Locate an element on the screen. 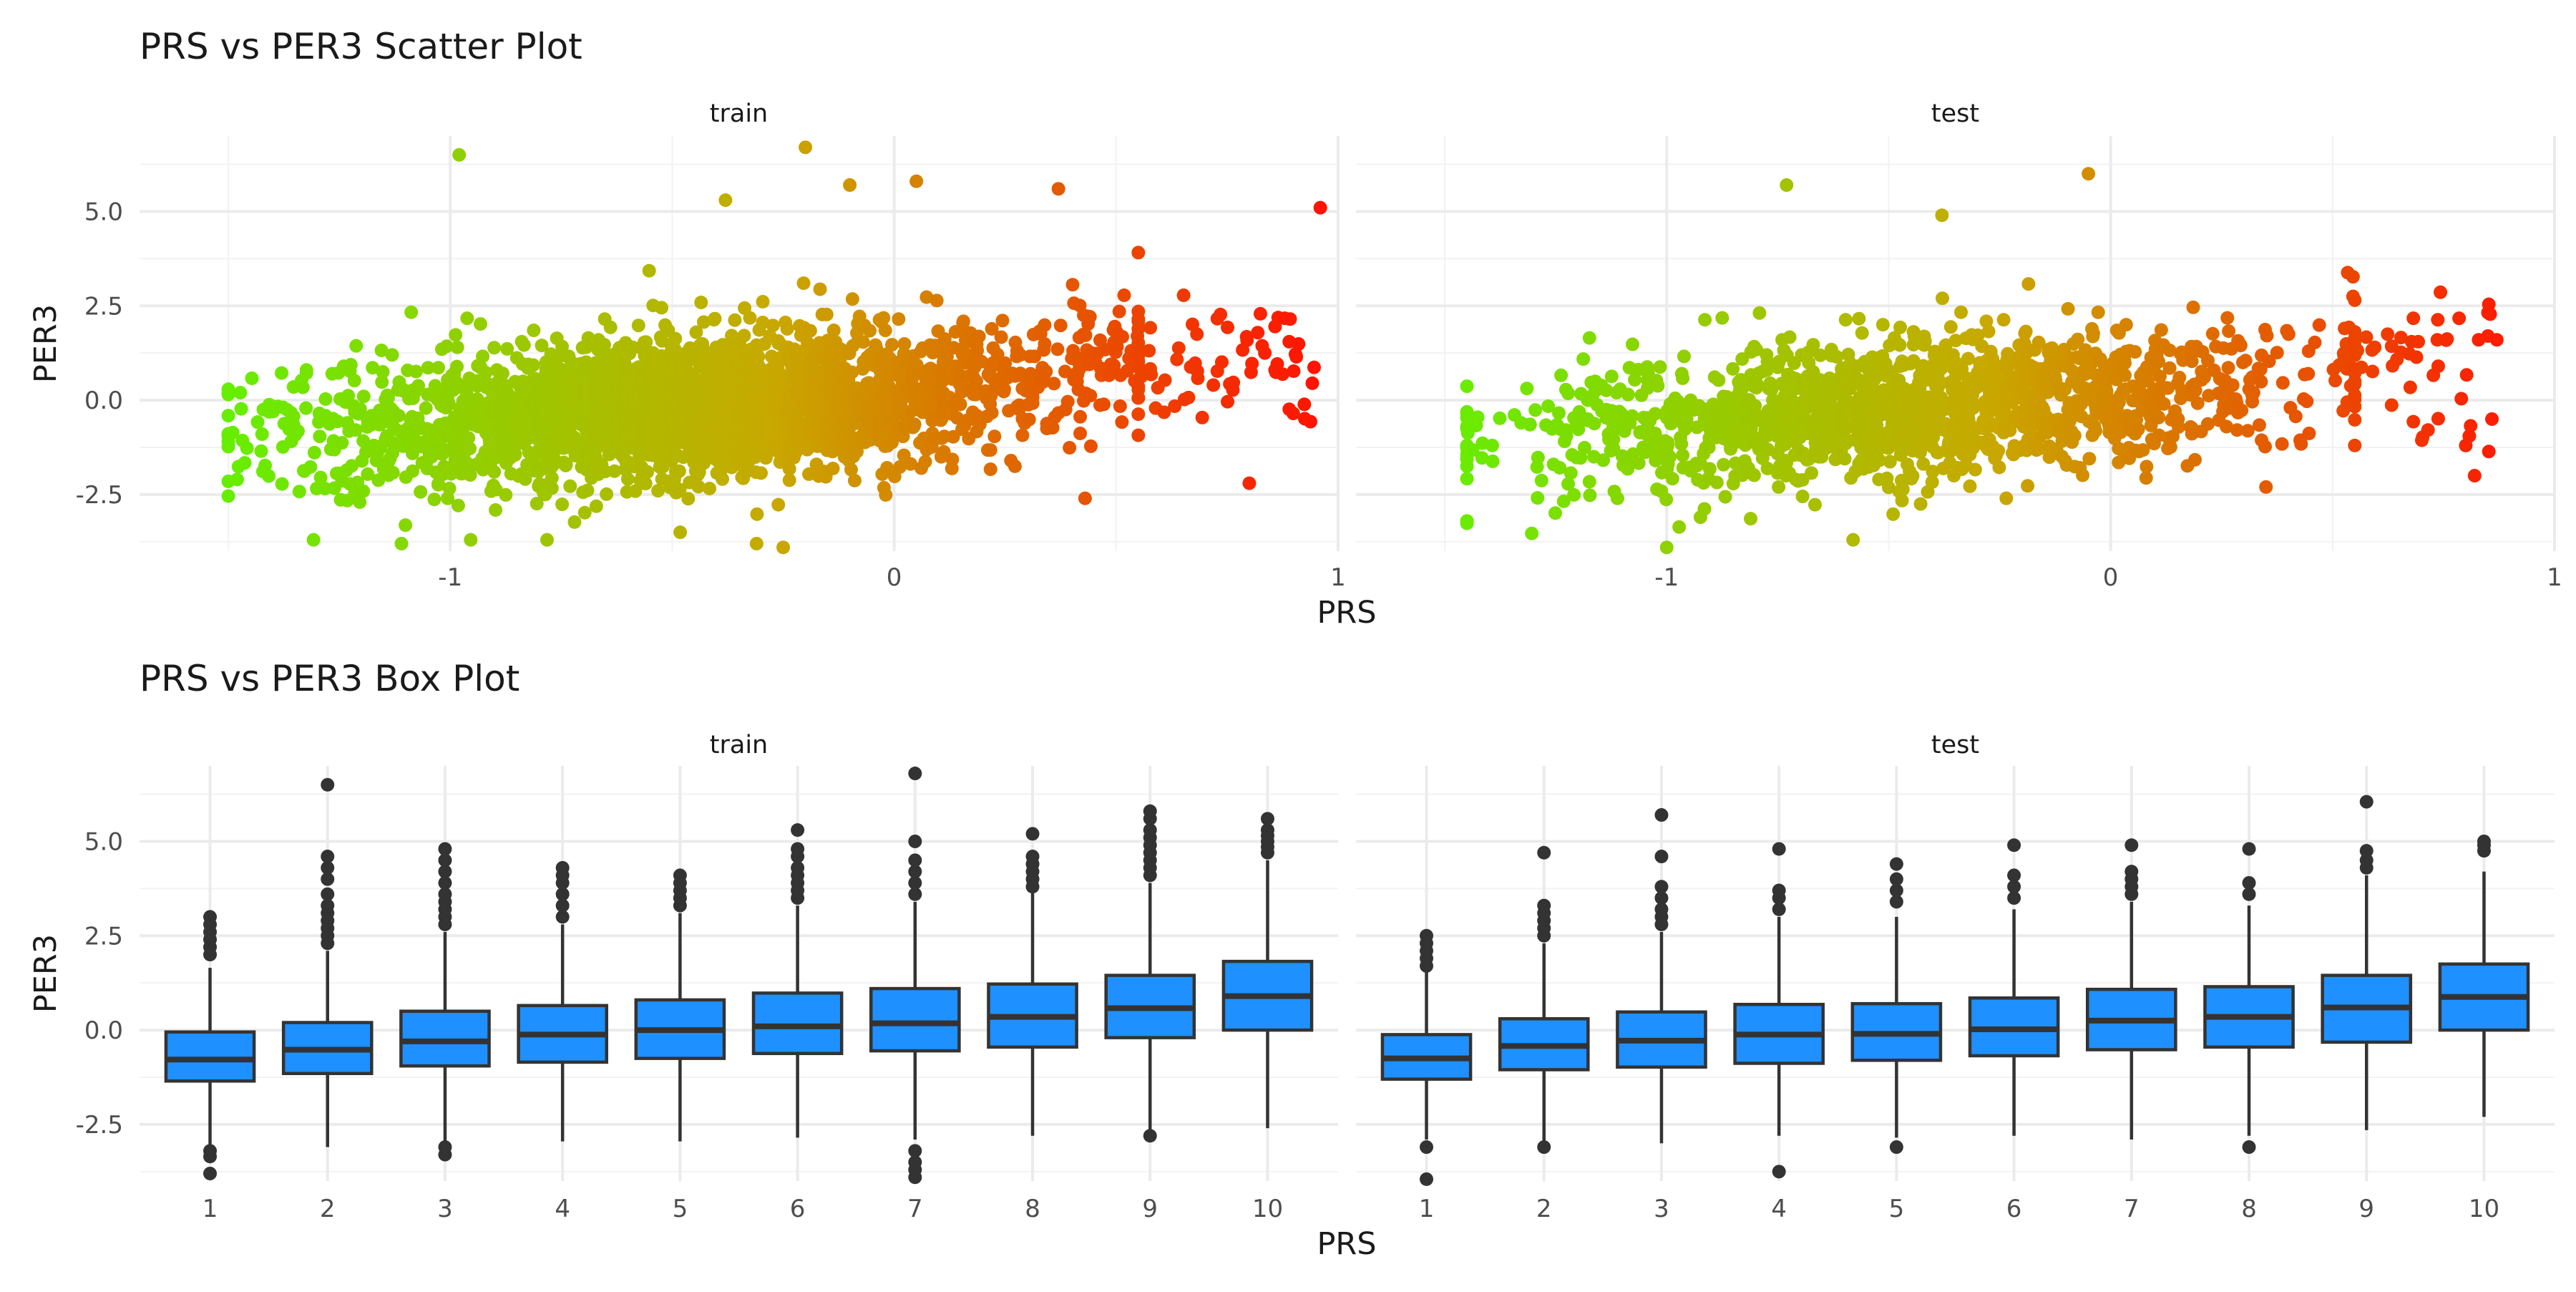 This screenshot has width=2576, height=1292. x-tick-label: 9 is located at coordinates (2366, 1209).